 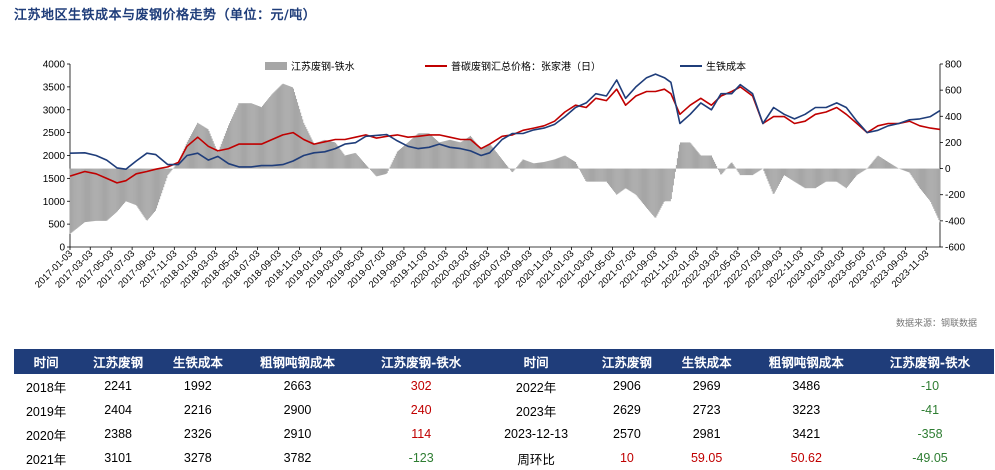 What do you see at coordinates (54, 202) in the screenshot?
I see `y-left-tick-label: 1000` at bounding box center [54, 202].